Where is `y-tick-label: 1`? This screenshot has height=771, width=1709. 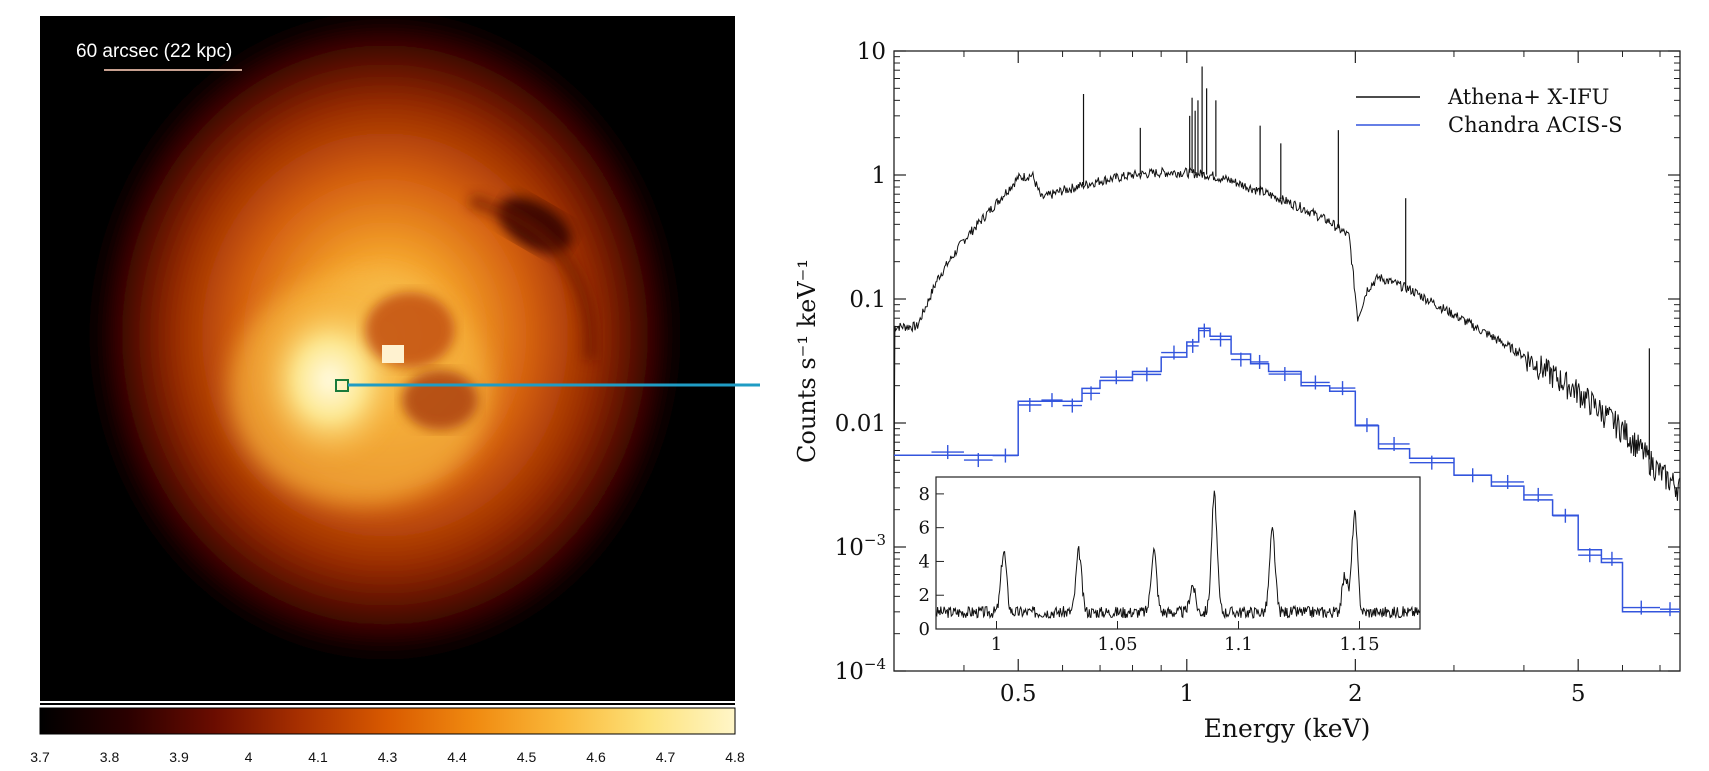
y-tick-label: 1 is located at coordinates (878, 176).